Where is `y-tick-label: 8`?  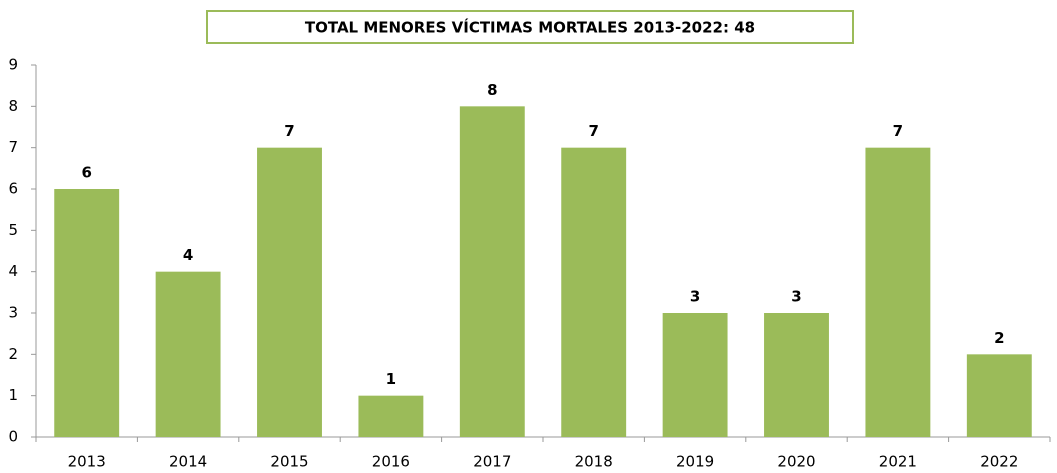 y-tick-label: 8 is located at coordinates (13, 106).